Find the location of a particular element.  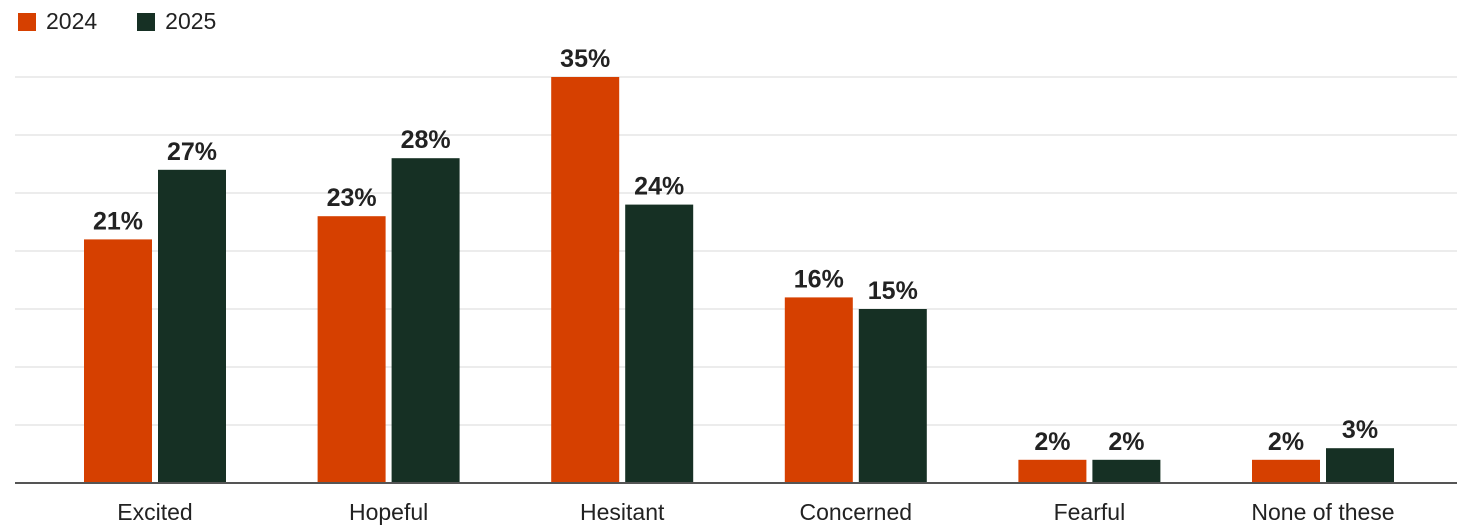

legend-label-2024: 2024 is located at coordinates (72, 21).